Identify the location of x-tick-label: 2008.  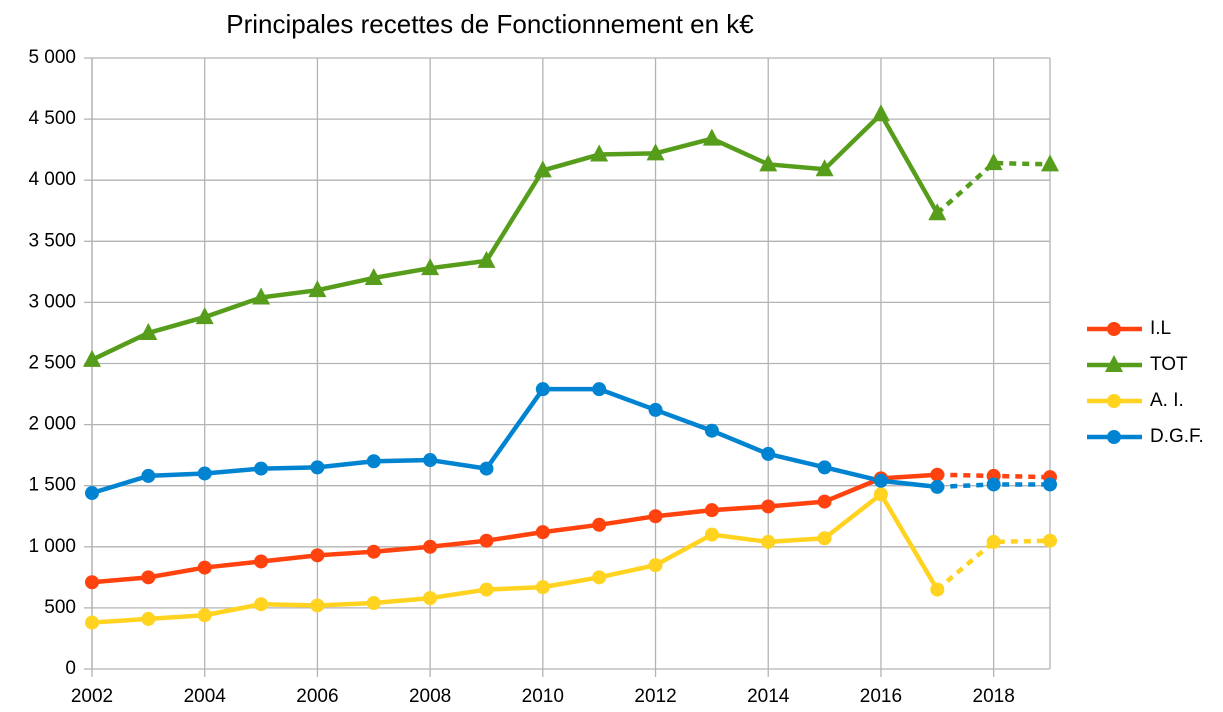
(430, 696).